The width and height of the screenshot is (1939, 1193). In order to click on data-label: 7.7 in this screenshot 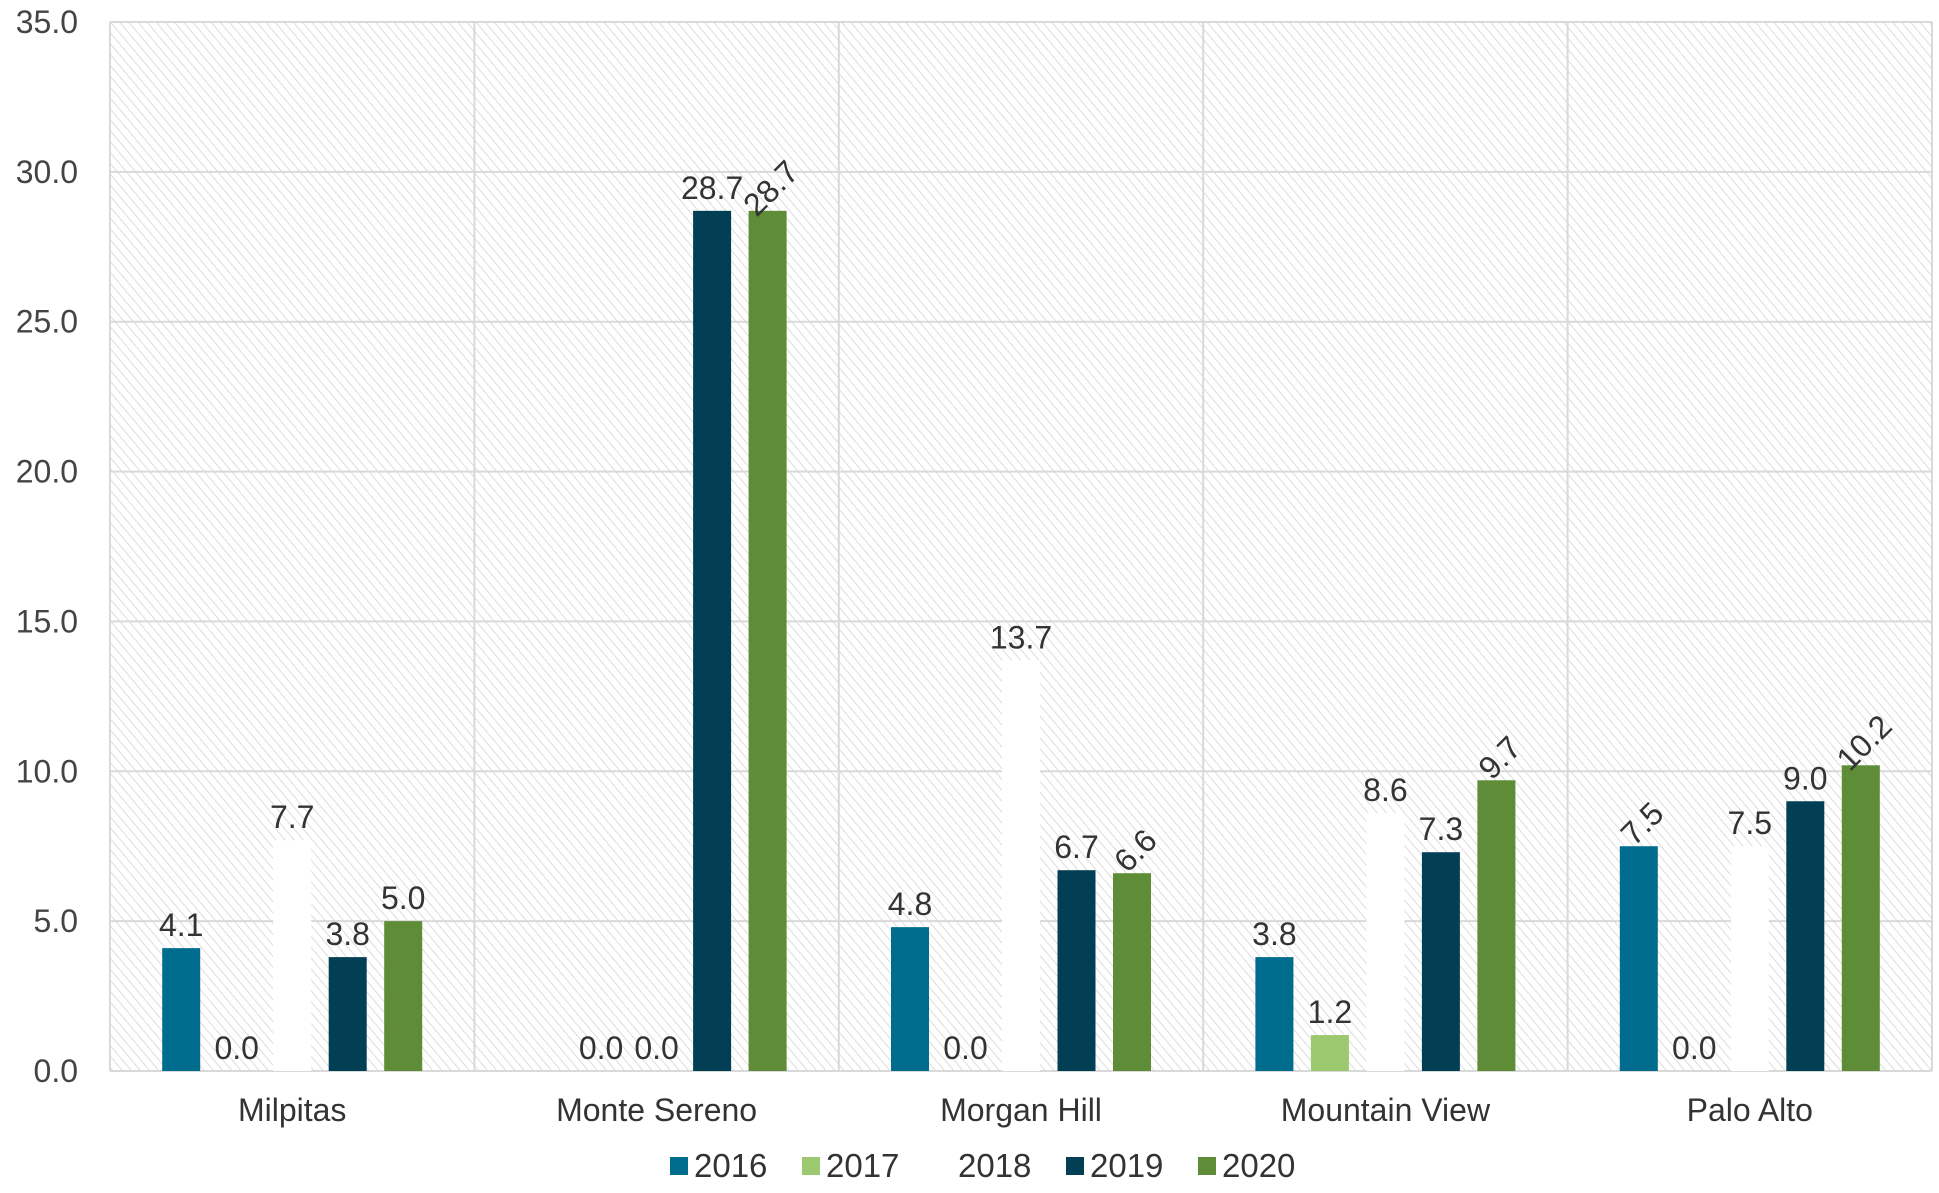, I will do `click(292, 817)`.